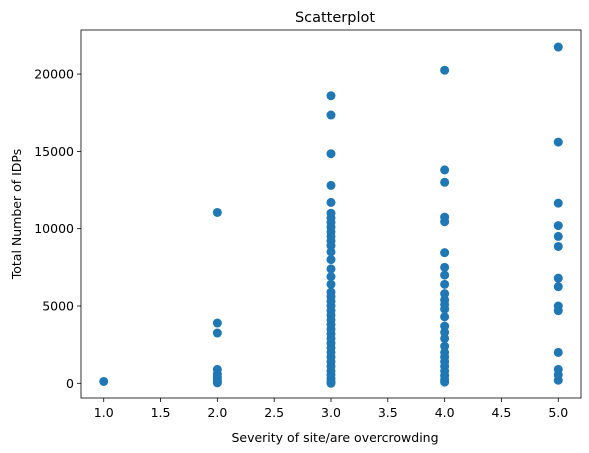 The height and width of the screenshot is (453, 589). What do you see at coordinates (54, 151) in the screenshot?
I see `y-tick-label-3: 15000` at bounding box center [54, 151].